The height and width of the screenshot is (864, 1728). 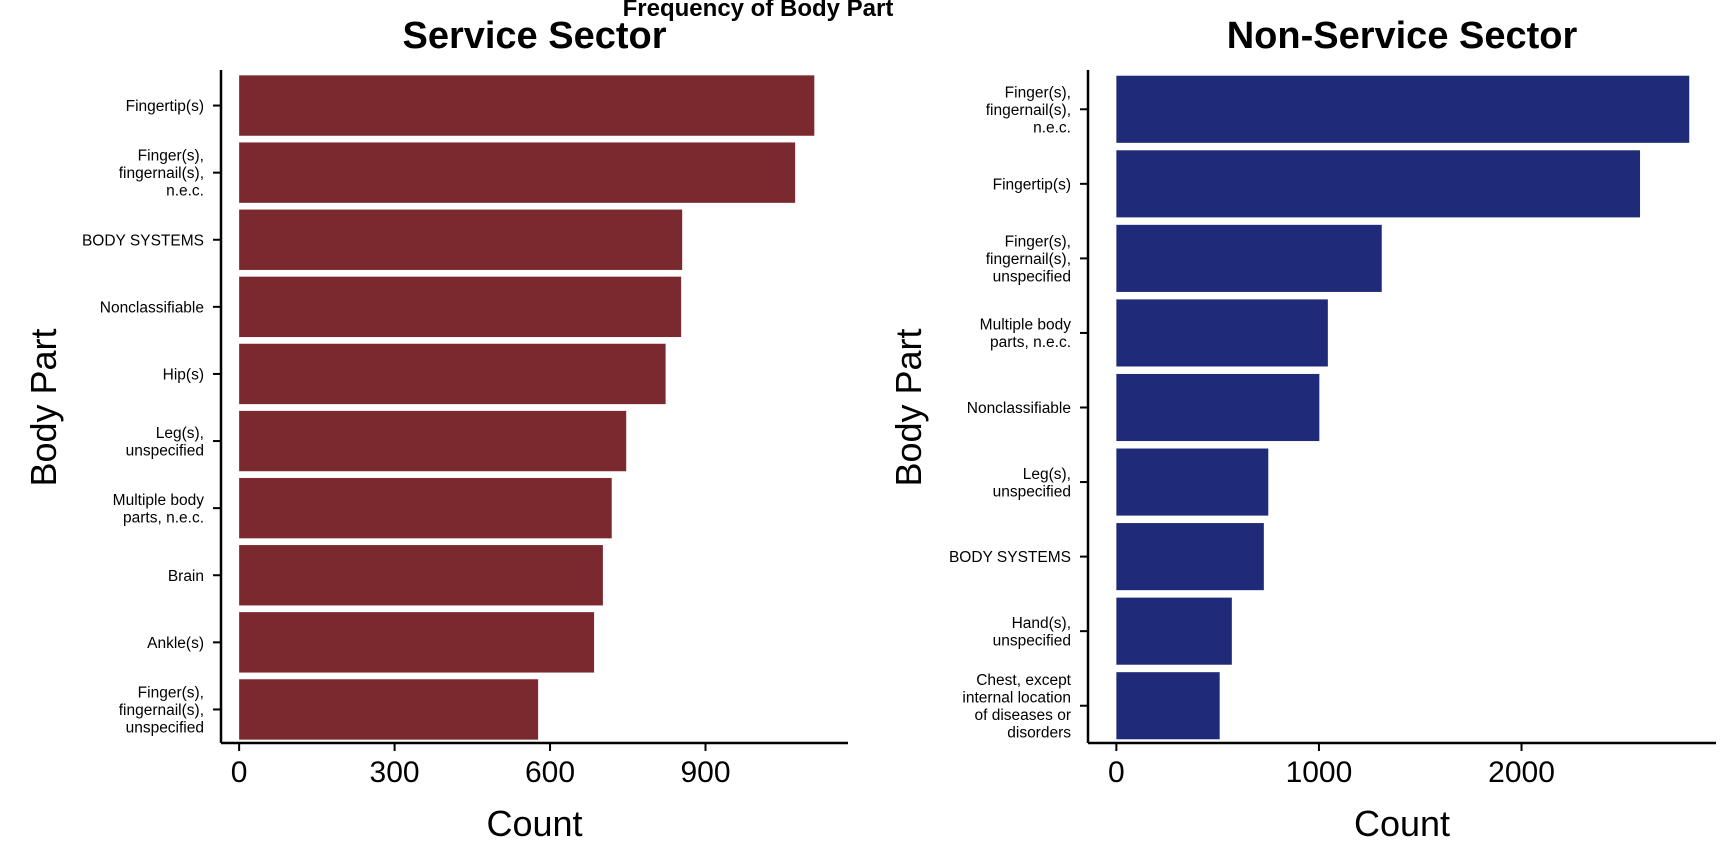 I want to click on service-bar-fingertip-s, so click(x=527, y=105).